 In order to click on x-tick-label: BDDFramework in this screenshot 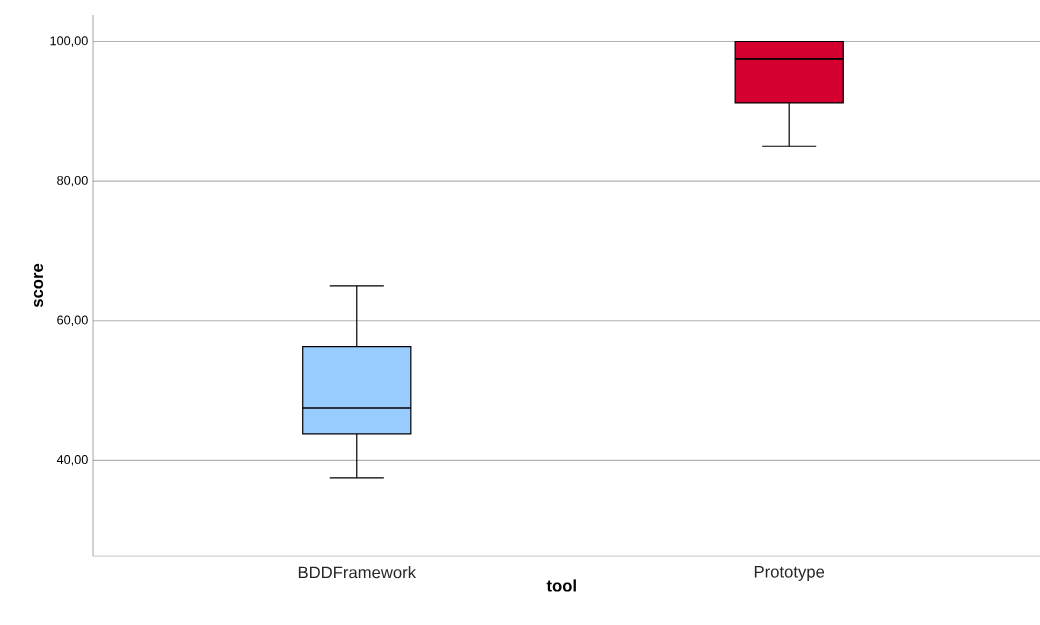, I will do `click(357, 572)`.